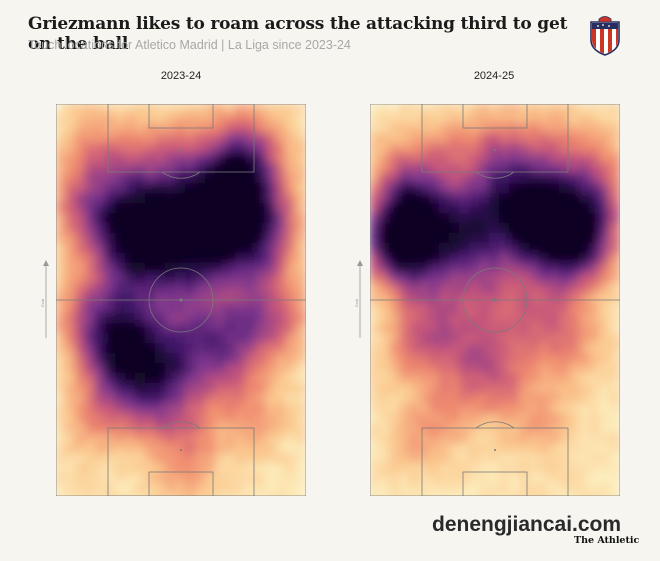  What do you see at coordinates (42, 303) in the screenshot?
I see `attack-direction-label: Goal` at bounding box center [42, 303].